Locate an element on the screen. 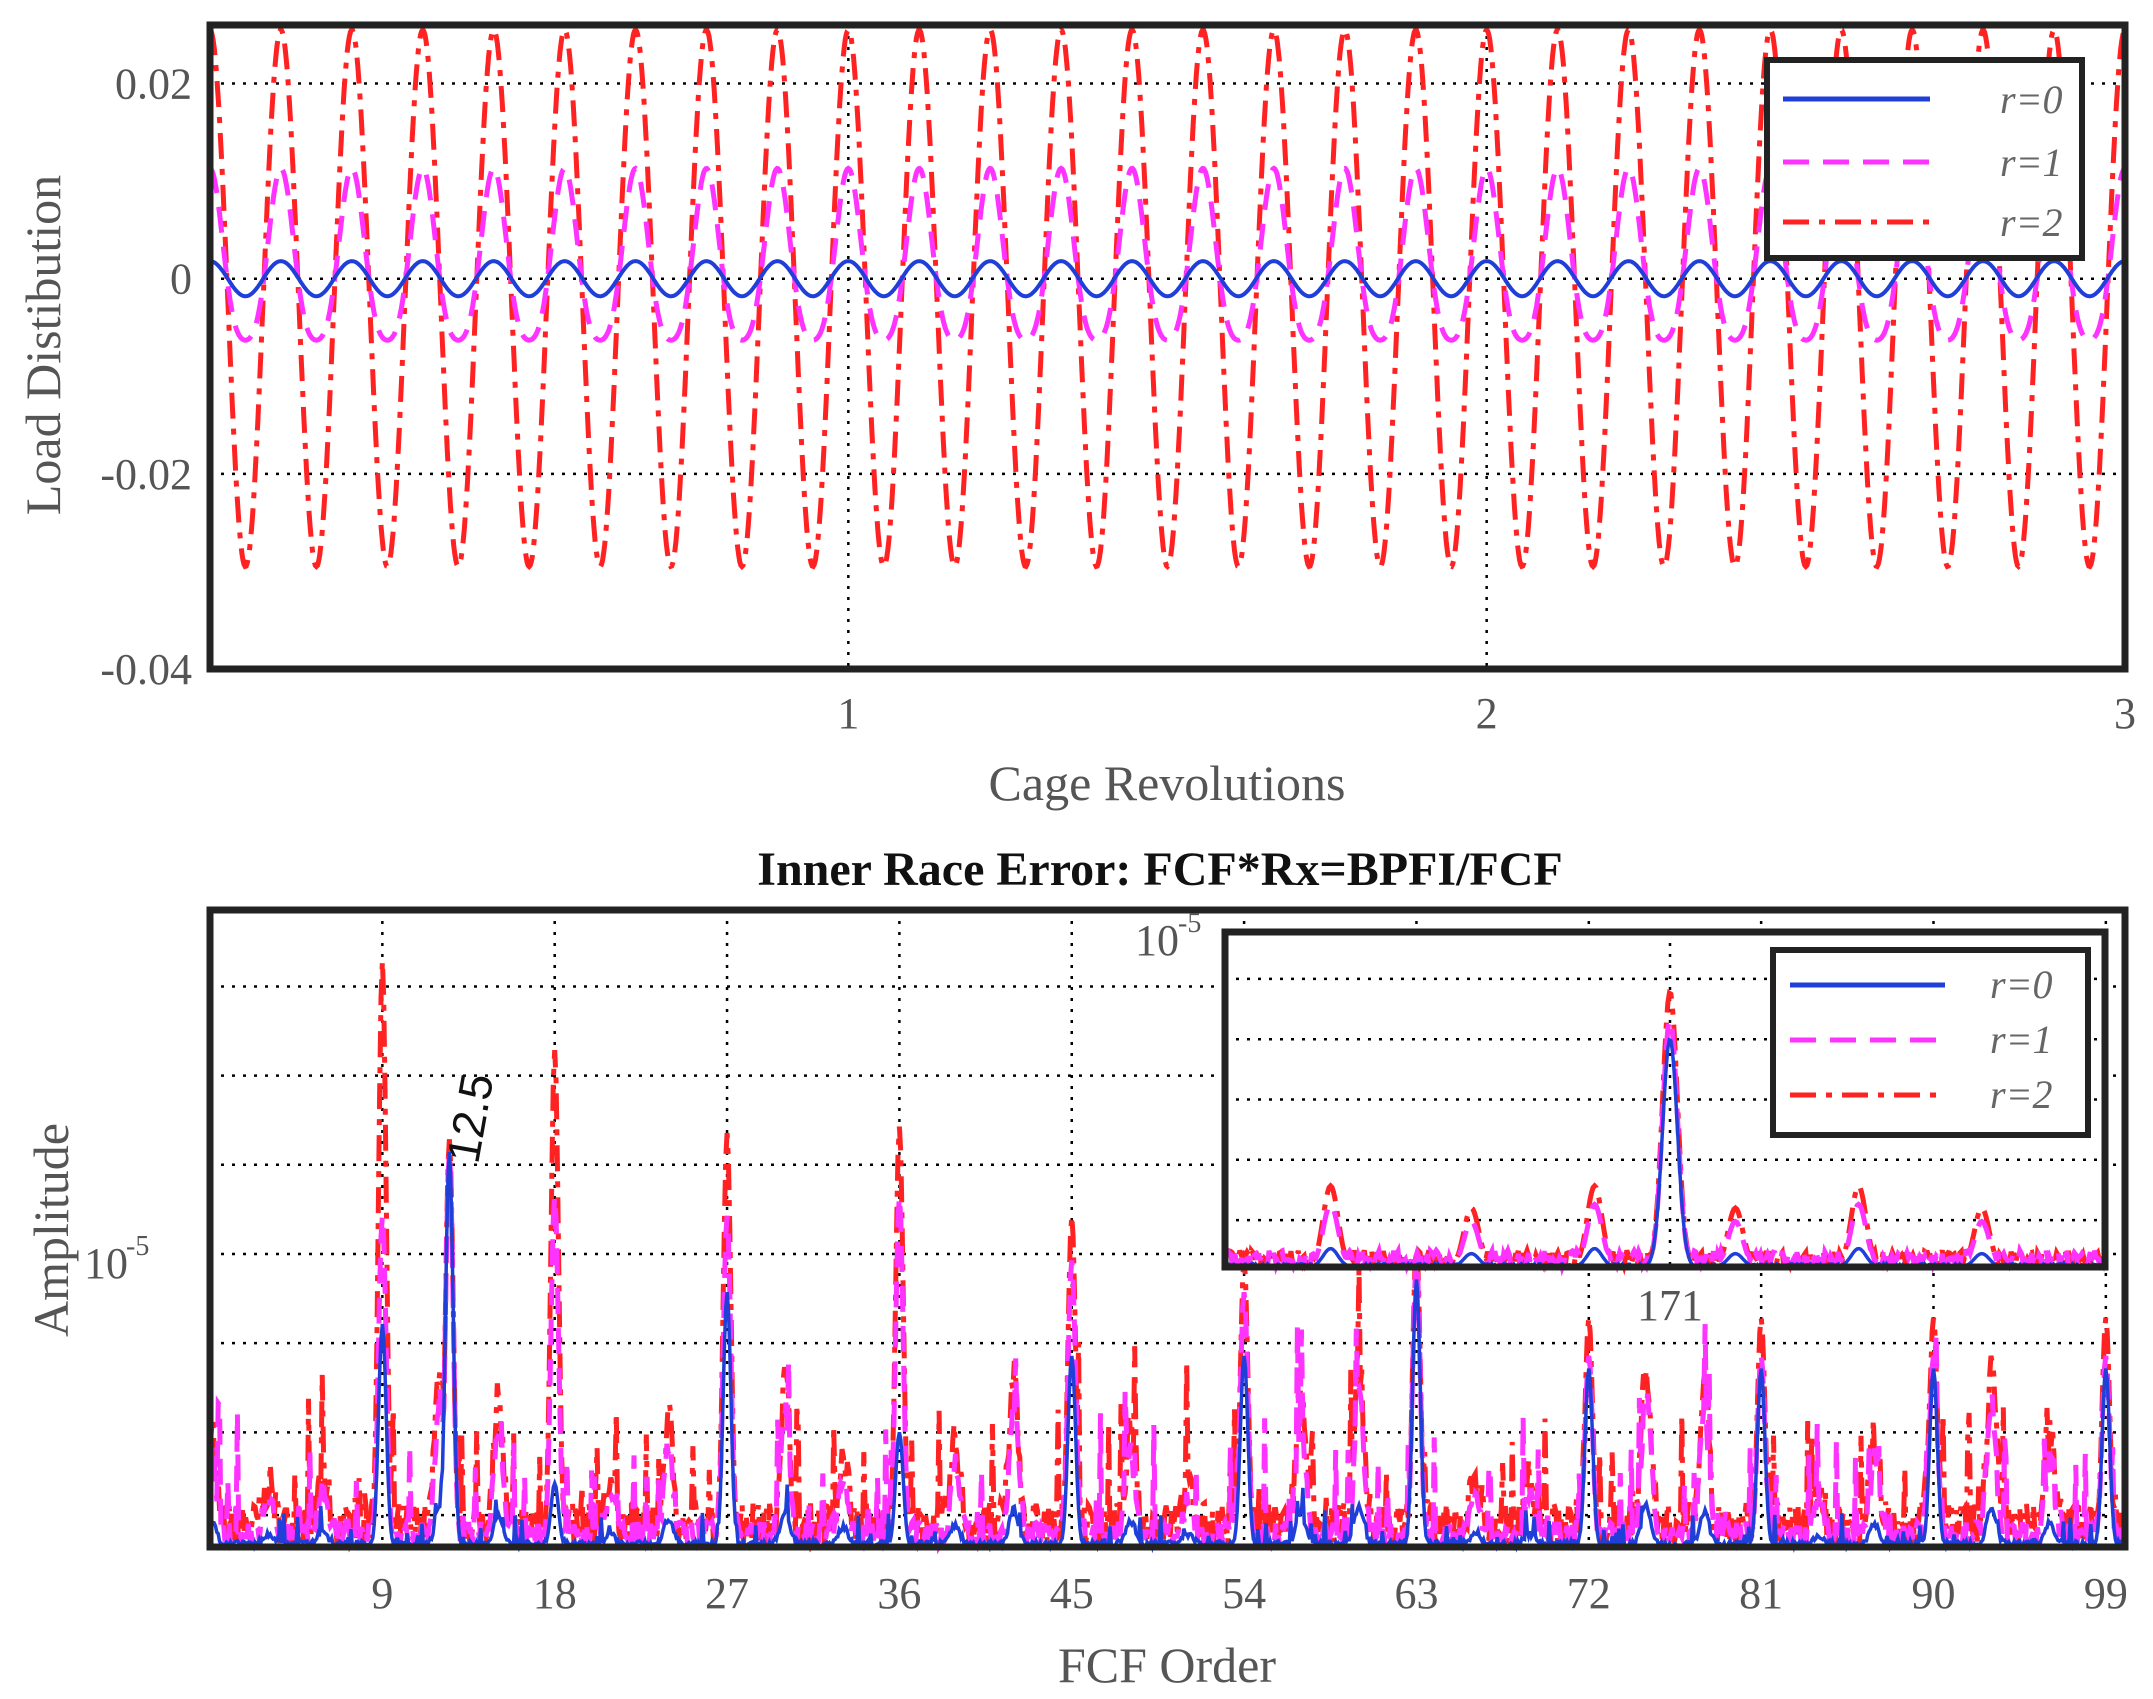  inset-panel: 10 -5 171 r=0 r=1 r=2 is located at coordinates (1622, 1119).